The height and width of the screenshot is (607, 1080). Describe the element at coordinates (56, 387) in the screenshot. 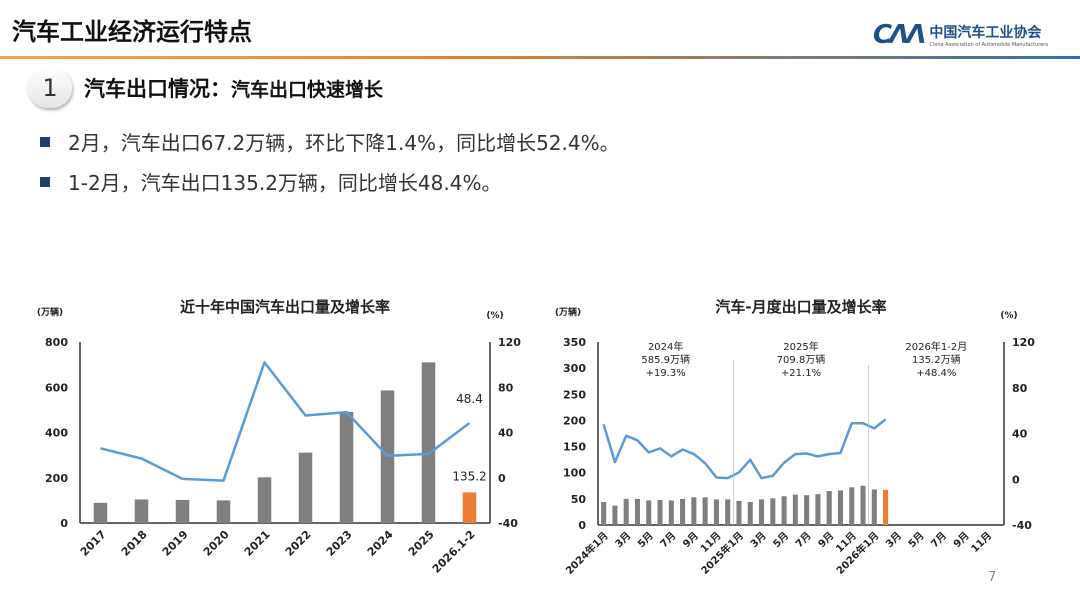

I see `y-tick-label: 600` at that location.